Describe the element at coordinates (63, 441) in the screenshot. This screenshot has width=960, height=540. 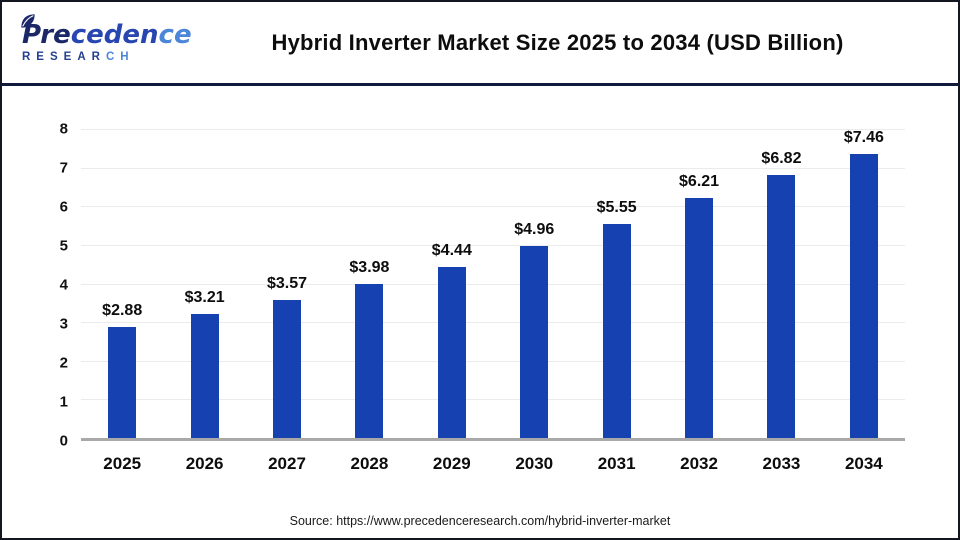
I see `y-tick-label: 0` at that location.